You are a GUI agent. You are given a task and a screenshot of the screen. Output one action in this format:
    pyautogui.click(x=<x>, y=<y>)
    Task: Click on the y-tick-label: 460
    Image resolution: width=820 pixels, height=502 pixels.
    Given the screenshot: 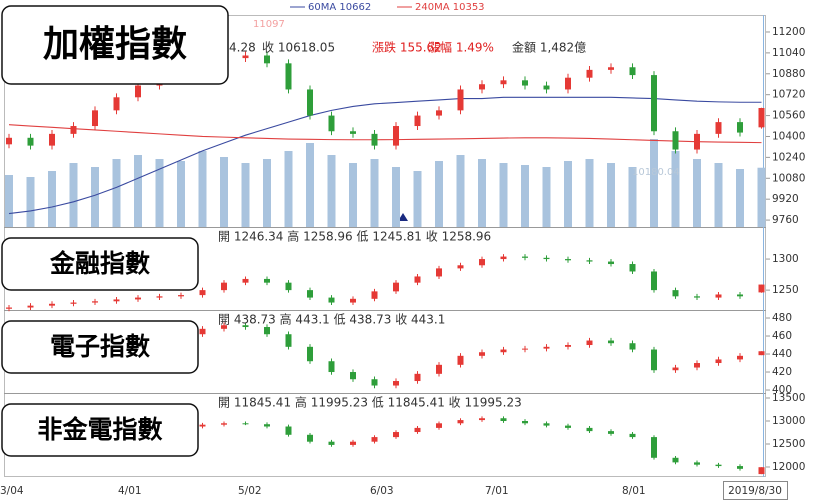 What is the action you would take?
    pyautogui.click(x=782, y=336)
    